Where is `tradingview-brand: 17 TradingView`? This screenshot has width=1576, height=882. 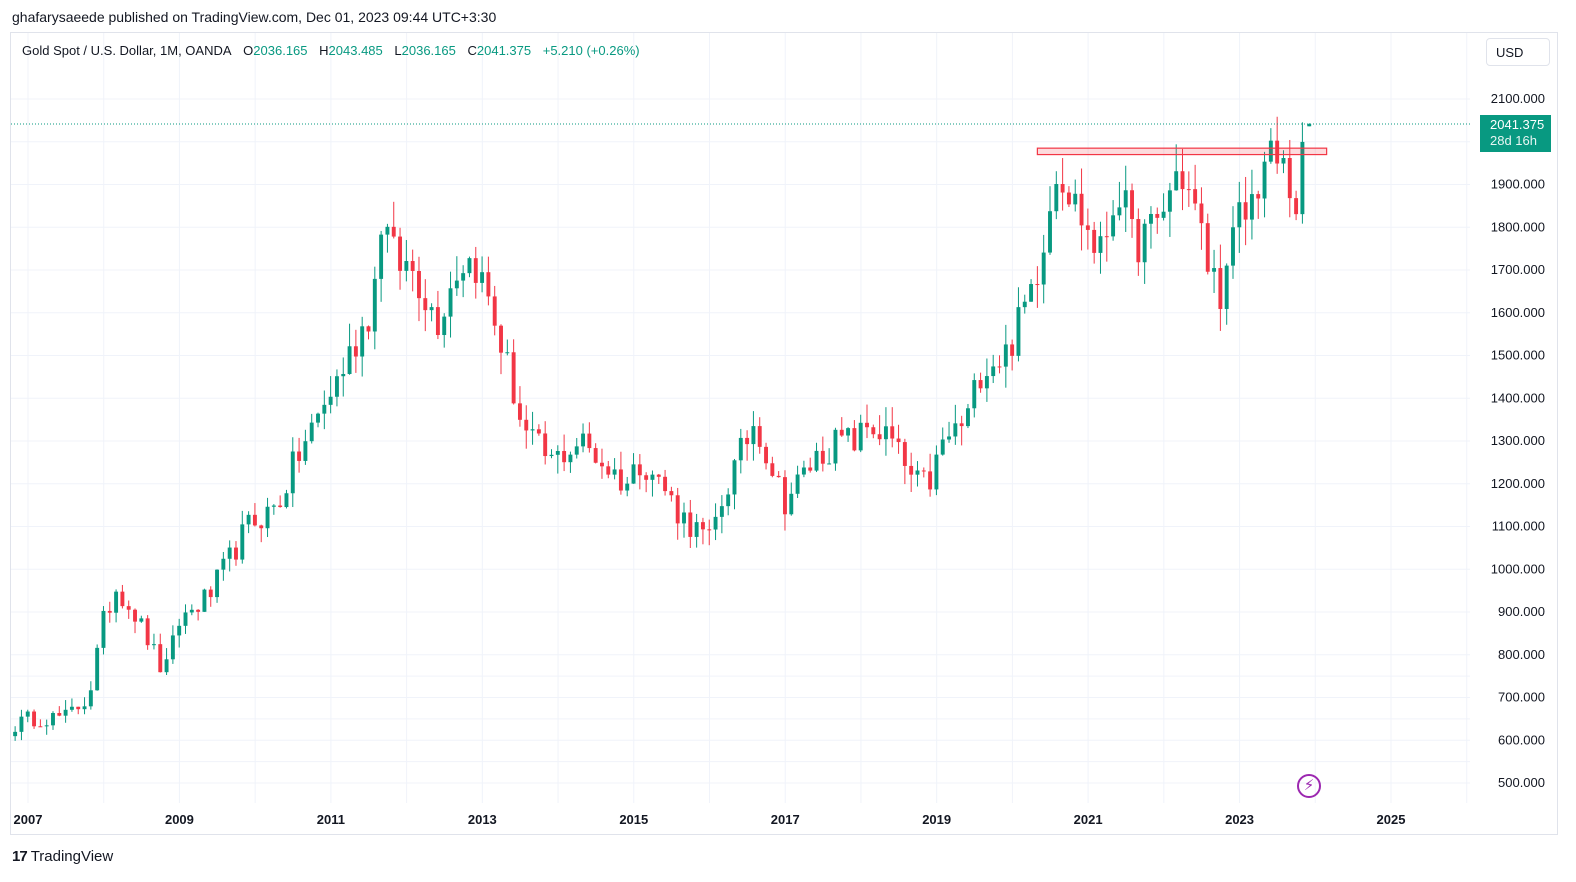
tradingview-brand: 17 TradingView is located at coordinates (62, 856).